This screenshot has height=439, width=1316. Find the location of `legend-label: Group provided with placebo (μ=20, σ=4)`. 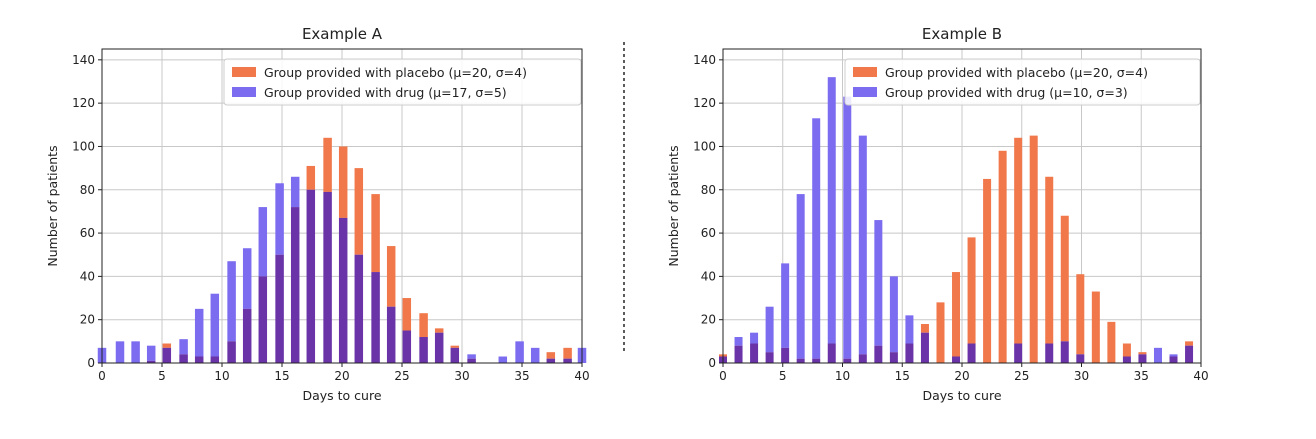

legend-label: Group provided with placebo (μ=20, σ=4) is located at coordinates (1016, 72).